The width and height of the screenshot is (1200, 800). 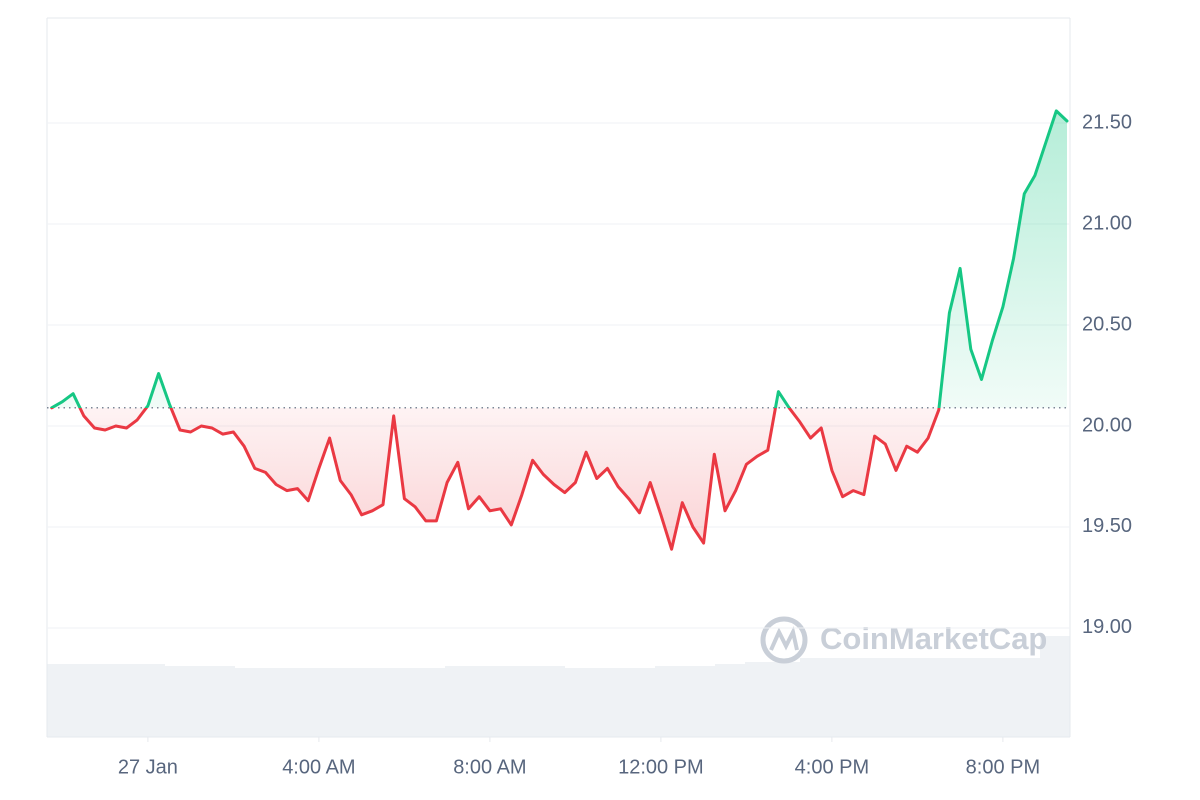 I want to click on y-tick-label: 19.50, so click(x=1107, y=526).